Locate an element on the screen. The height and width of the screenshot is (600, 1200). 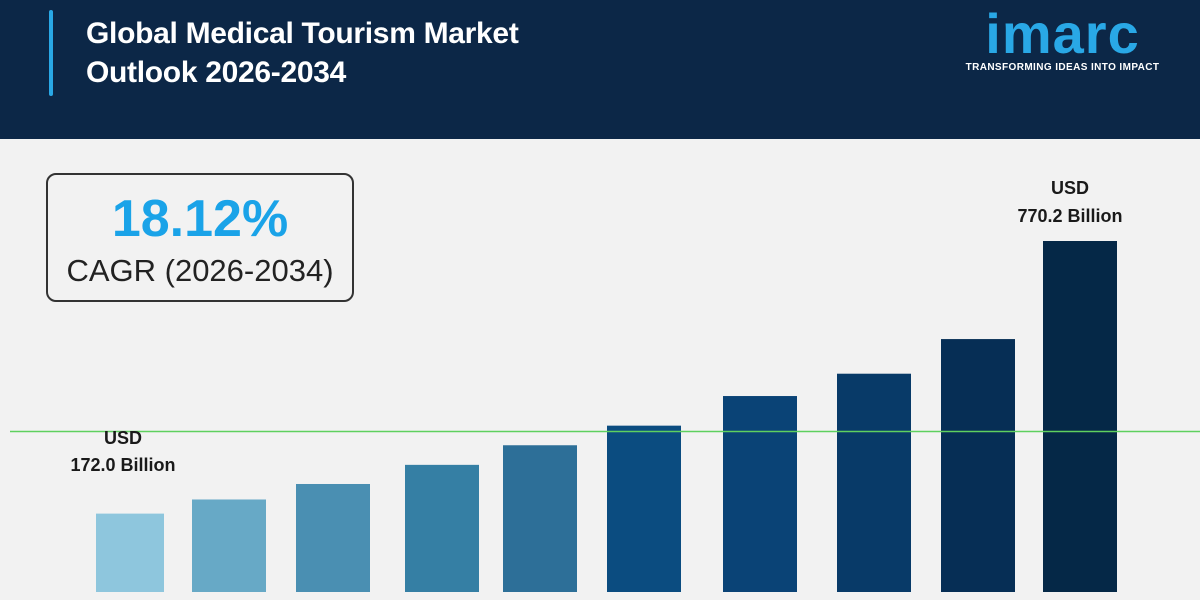
title-accent-bar is located at coordinates (51, 53).